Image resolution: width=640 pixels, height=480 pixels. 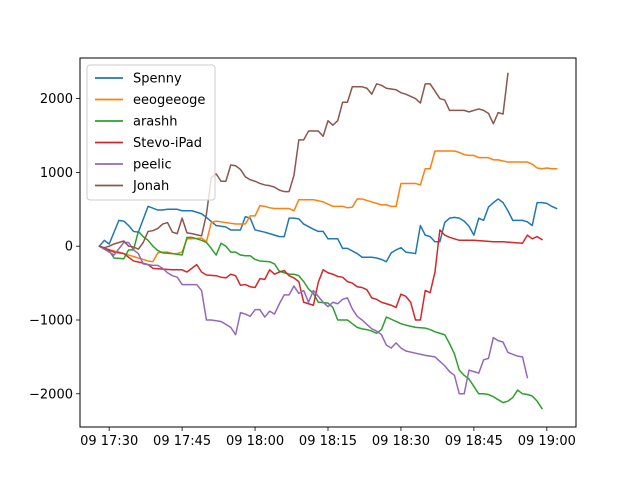 I want to click on x-tick-label: 09 18:30, so click(x=401, y=441).